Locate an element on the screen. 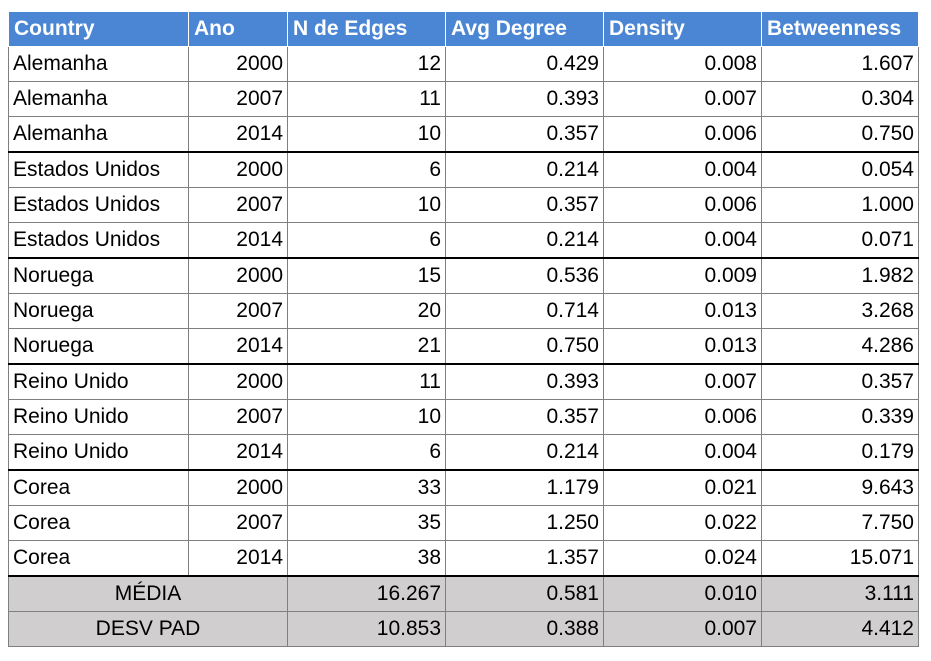  cell-betweenness: 0.750 is located at coordinates (840, 134).